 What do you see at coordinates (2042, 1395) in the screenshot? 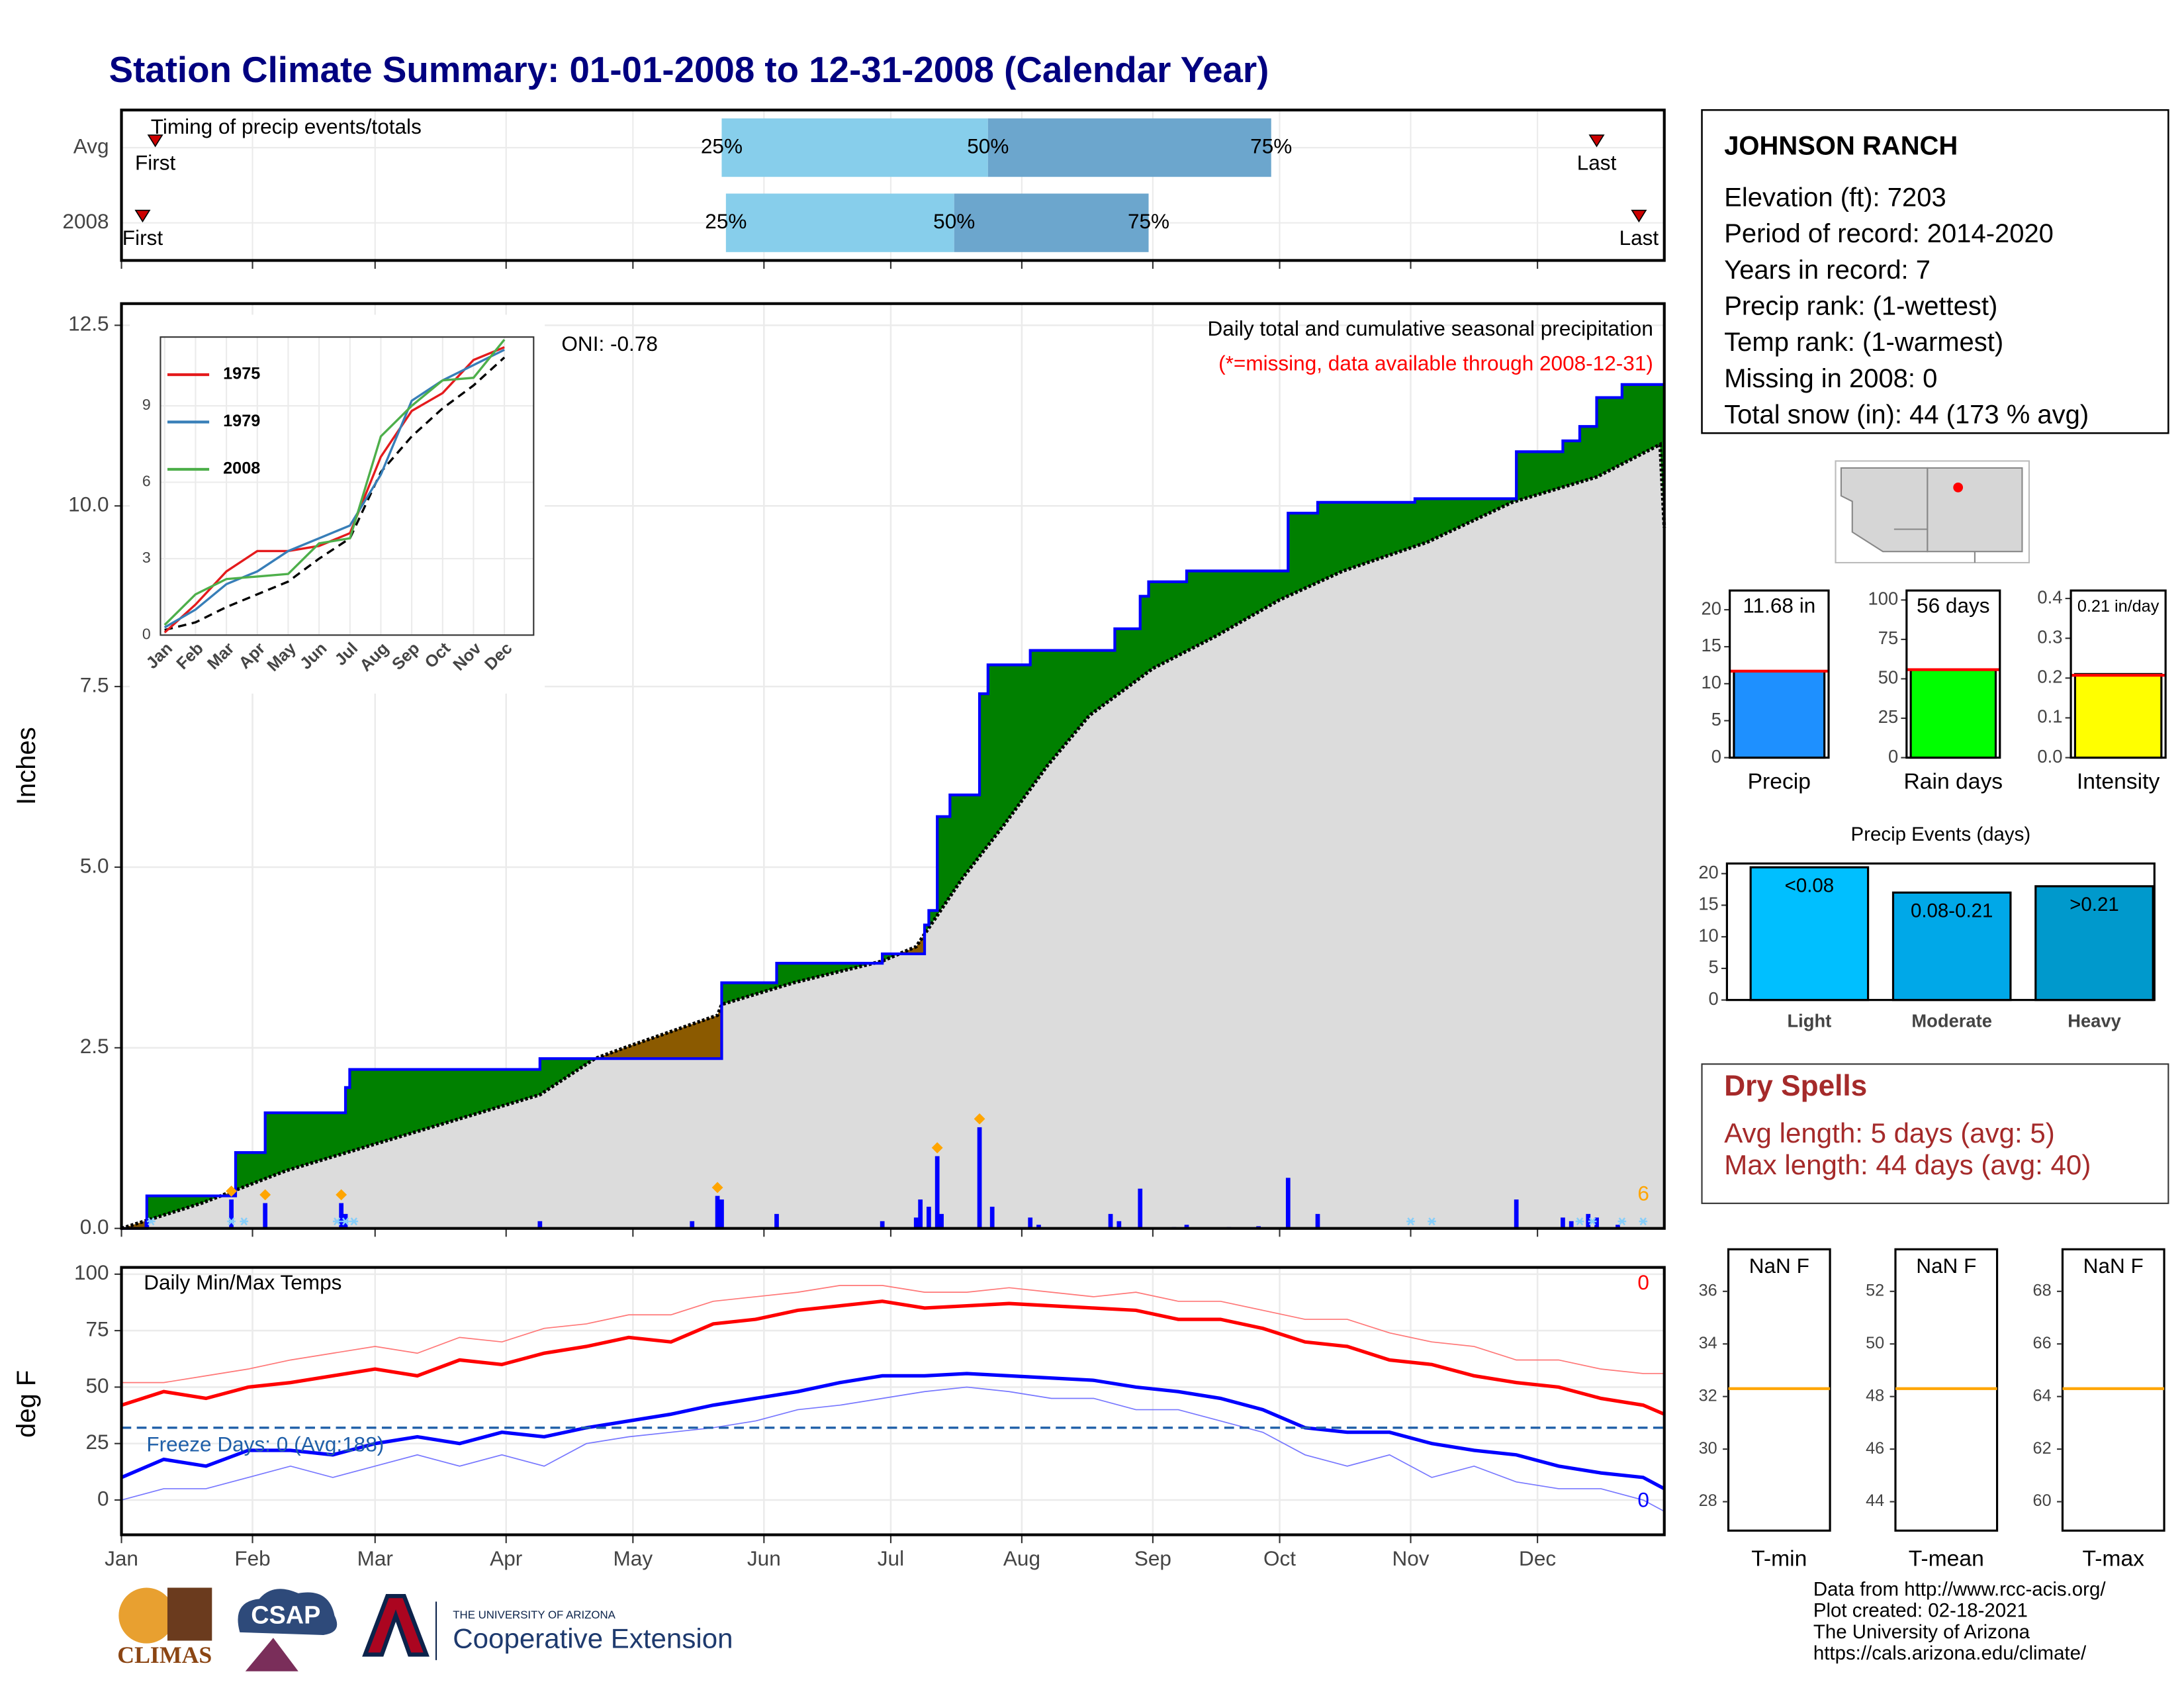
I see `y-tick-label: 64` at bounding box center [2042, 1395].